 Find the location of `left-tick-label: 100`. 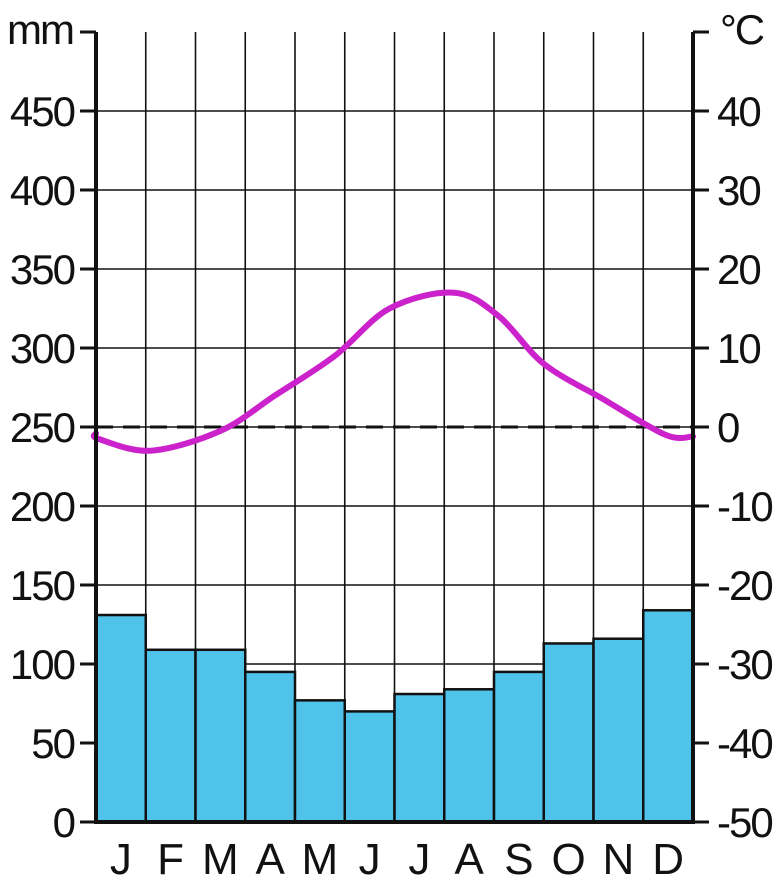

left-tick-label: 100 is located at coordinates (42, 664).